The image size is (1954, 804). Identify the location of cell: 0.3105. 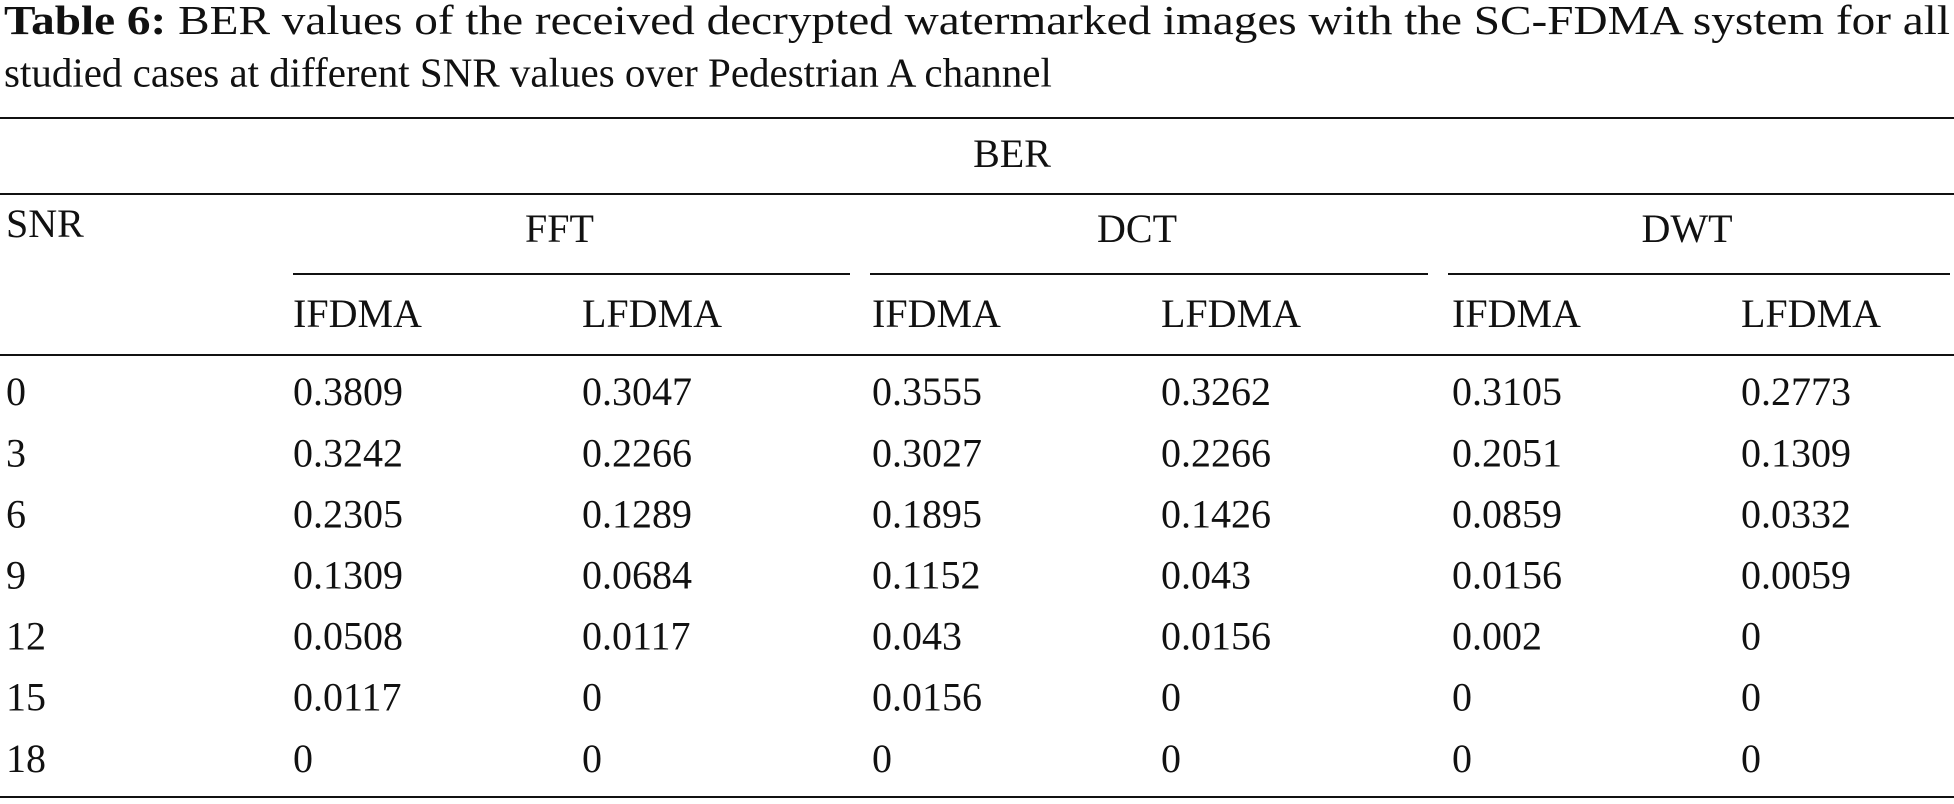
(1507, 391).